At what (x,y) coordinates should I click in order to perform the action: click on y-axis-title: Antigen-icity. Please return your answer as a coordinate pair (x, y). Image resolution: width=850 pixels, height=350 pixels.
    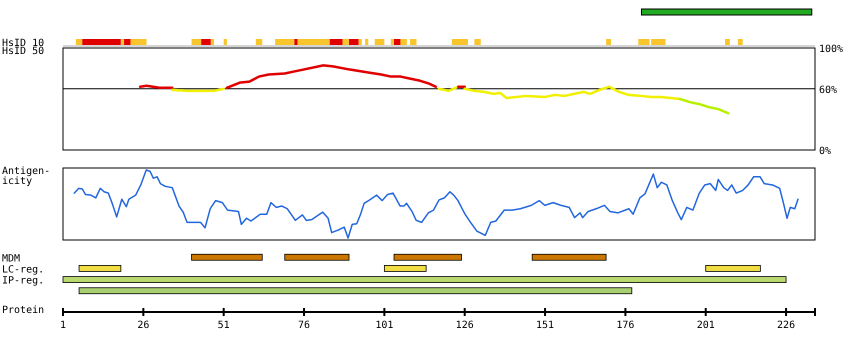
    Looking at the image, I should click on (26, 176).